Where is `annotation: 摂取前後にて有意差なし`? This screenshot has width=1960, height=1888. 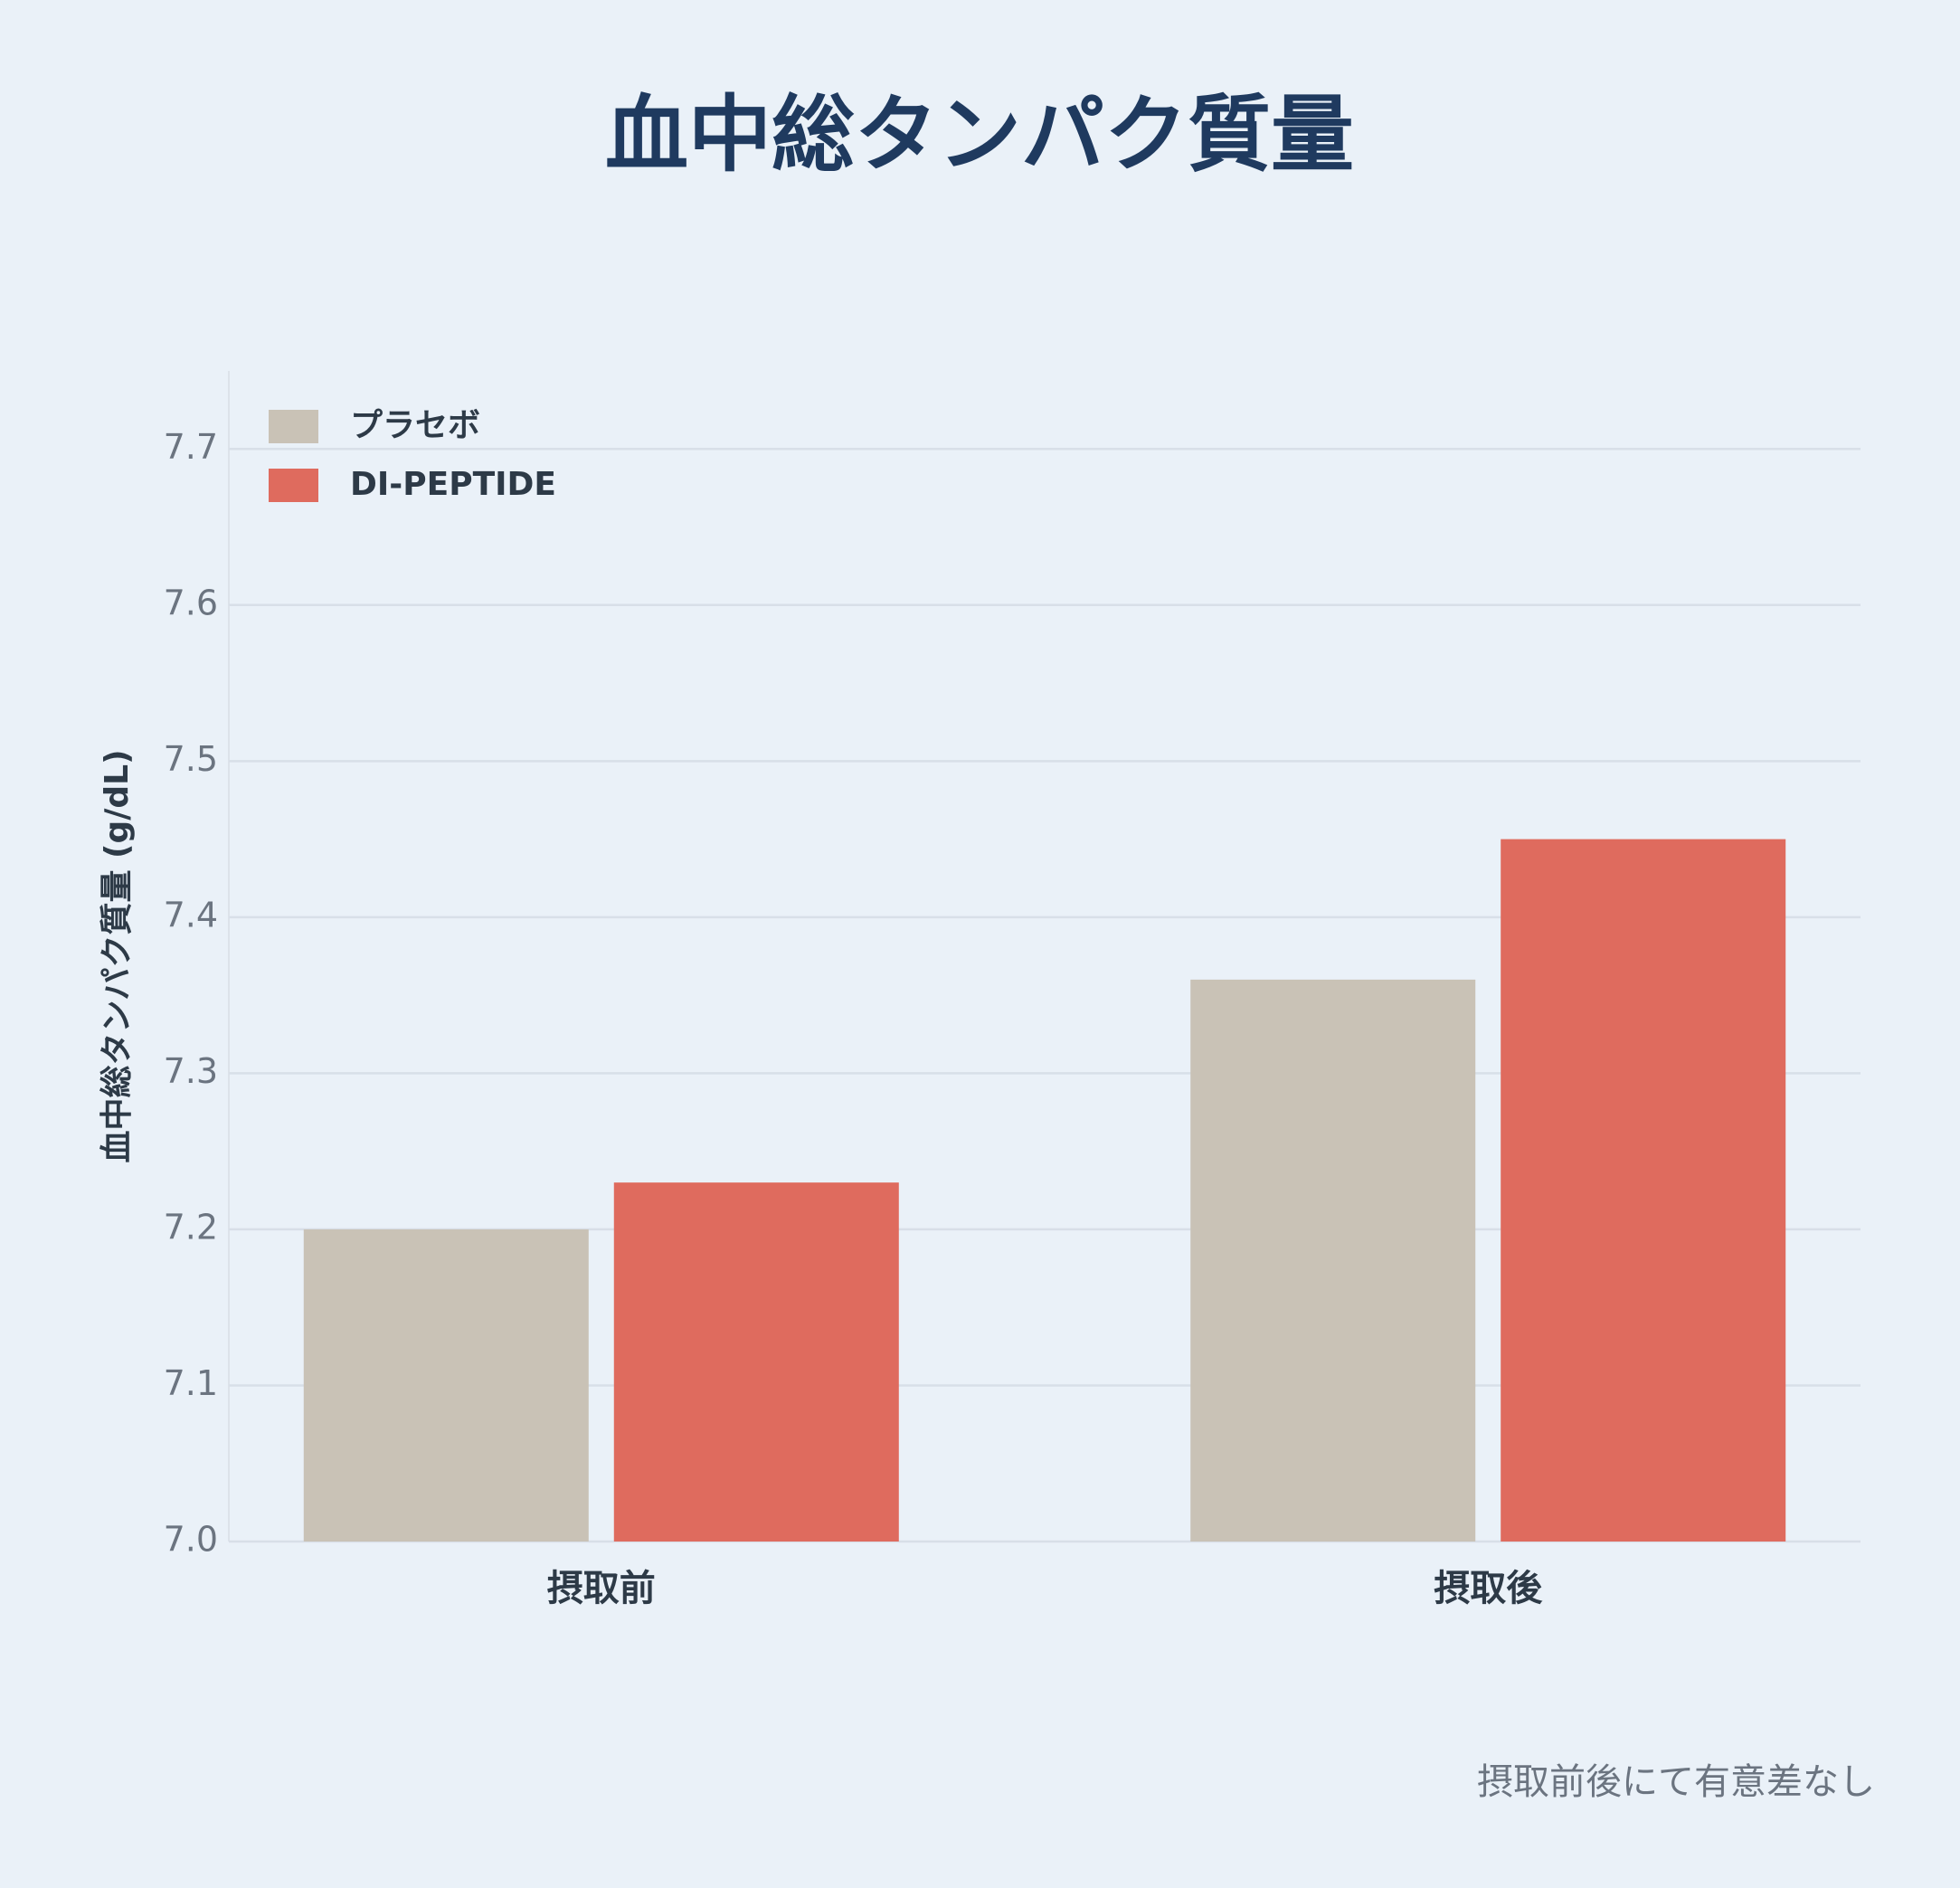
annotation: 摂取前後にて有意差なし is located at coordinates (1676, 1782).